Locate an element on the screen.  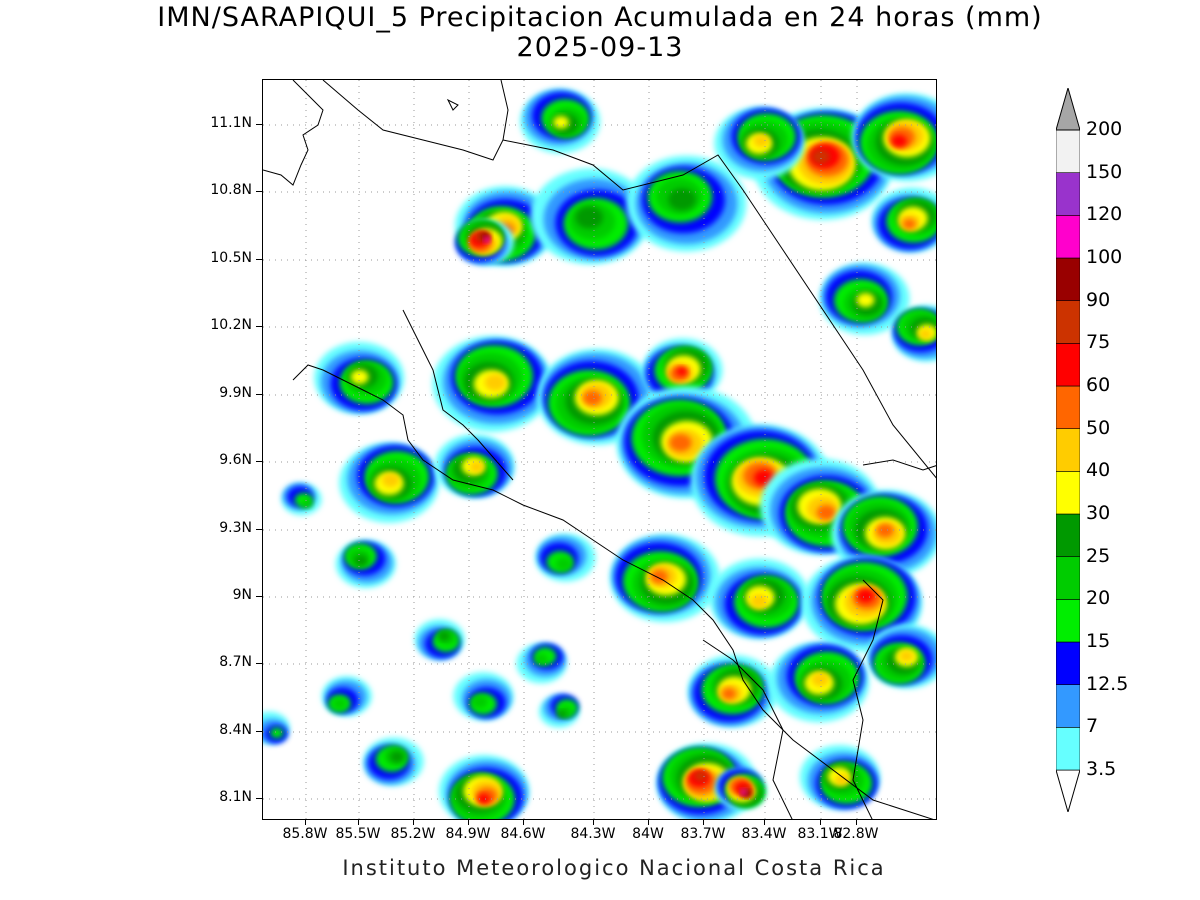
colorbar-label: 15 is located at coordinates (1098, 641).